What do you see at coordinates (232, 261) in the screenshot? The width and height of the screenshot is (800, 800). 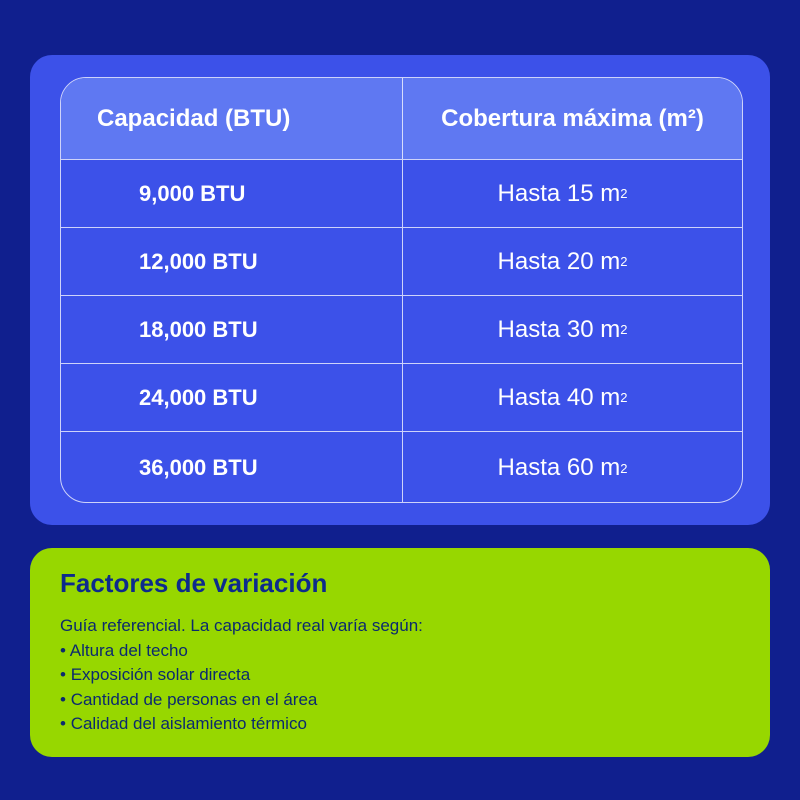 I see `capacity-cell: 12,000 BTU` at bounding box center [232, 261].